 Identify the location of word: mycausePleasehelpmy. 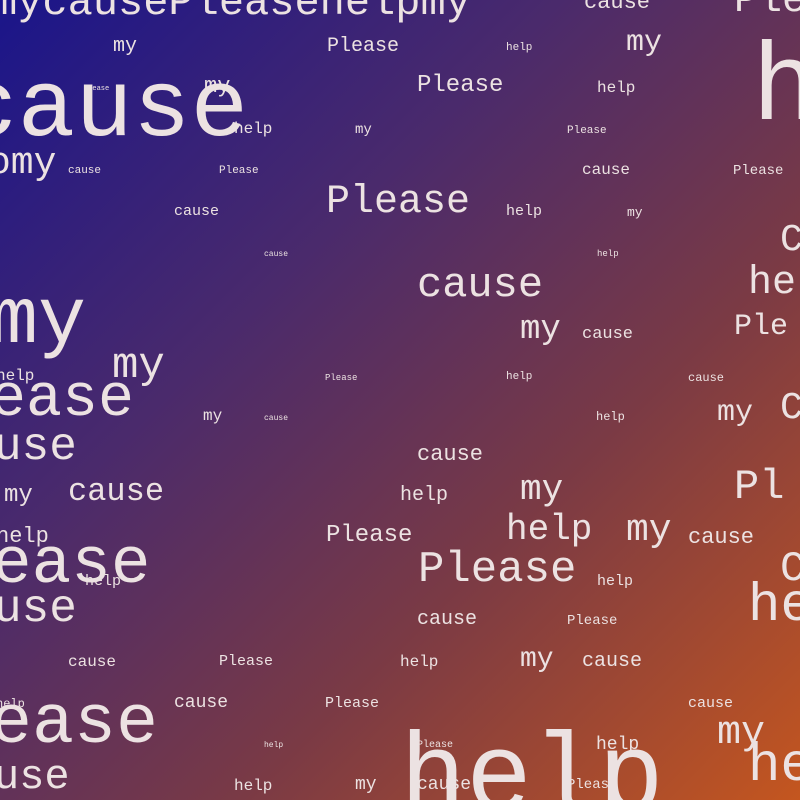
(235, 13).